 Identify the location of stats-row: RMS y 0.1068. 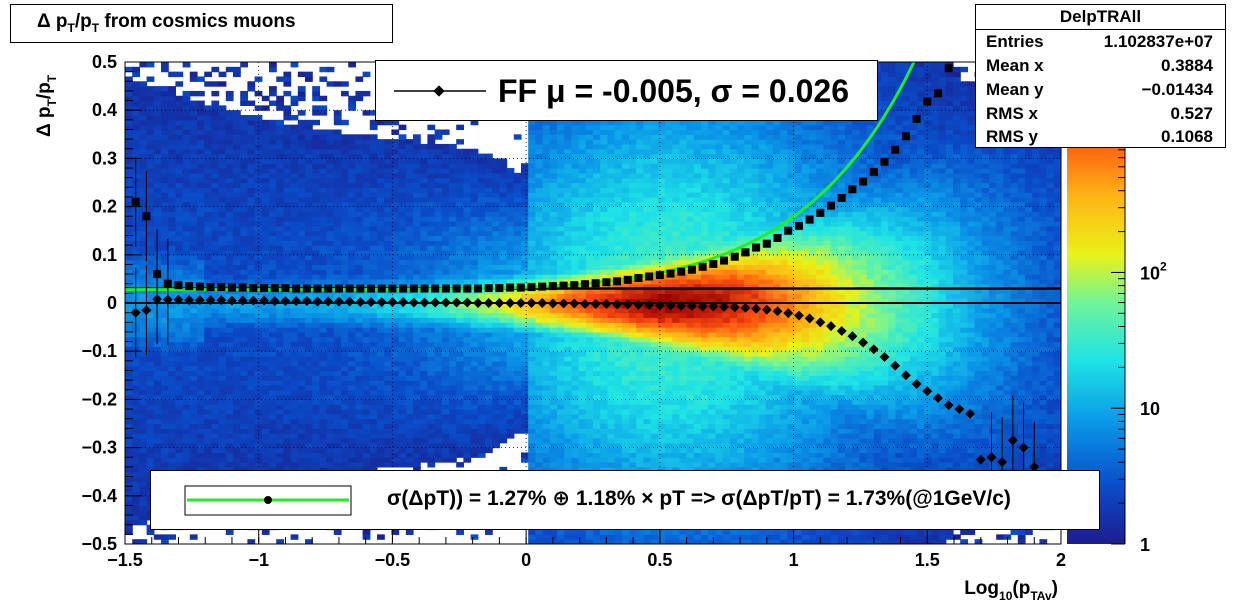
(1099, 136).